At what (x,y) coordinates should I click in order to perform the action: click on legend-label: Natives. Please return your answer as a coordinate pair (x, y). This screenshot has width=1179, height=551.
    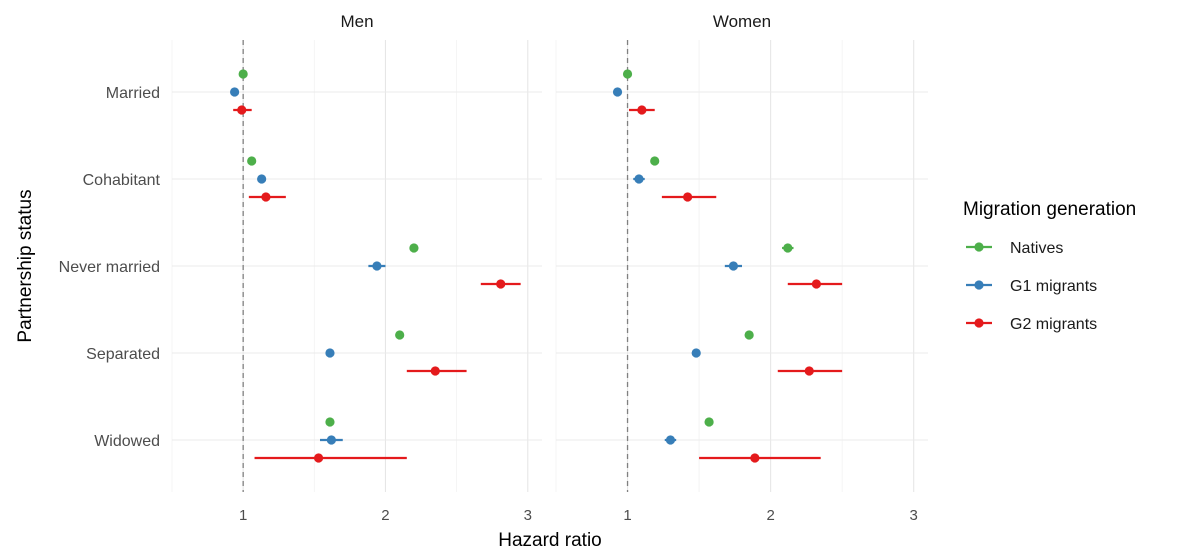
    Looking at the image, I should click on (1036, 248).